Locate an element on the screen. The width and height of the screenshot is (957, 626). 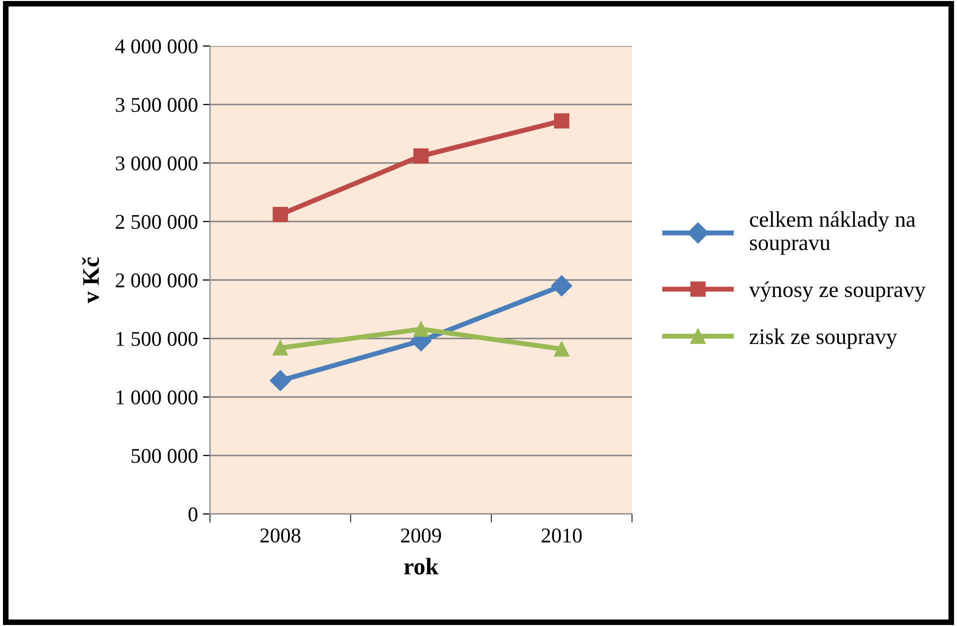
x-tick-label: 2010 is located at coordinates (562, 535).